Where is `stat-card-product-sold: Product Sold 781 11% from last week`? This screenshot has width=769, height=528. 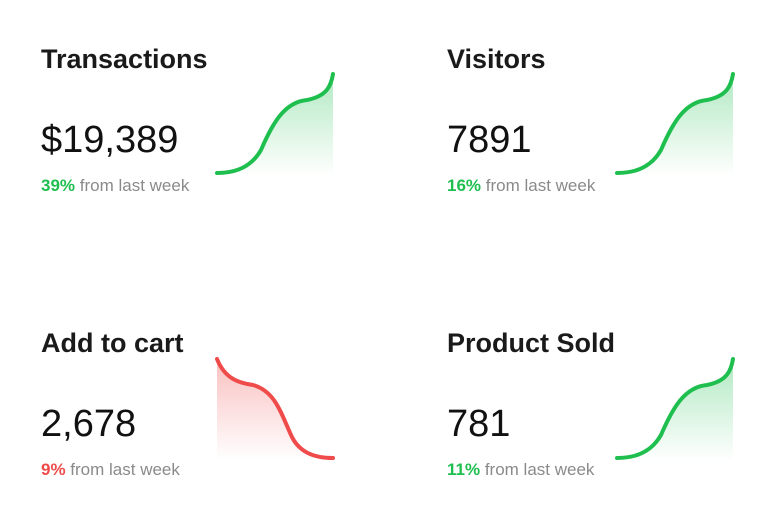
stat-card-product-sold: Product Sold 781 11% from last week is located at coordinates (608, 411).